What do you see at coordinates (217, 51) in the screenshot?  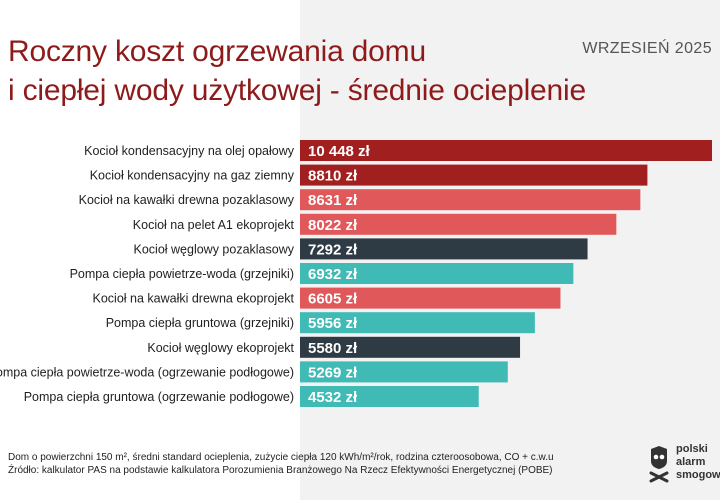 I see `title-line-1: Roczny koszt ogrzewania domu` at bounding box center [217, 51].